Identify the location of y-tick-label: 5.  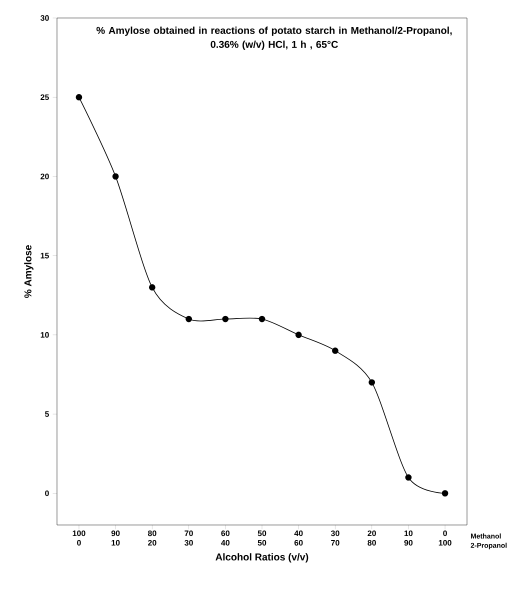
(47, 414).